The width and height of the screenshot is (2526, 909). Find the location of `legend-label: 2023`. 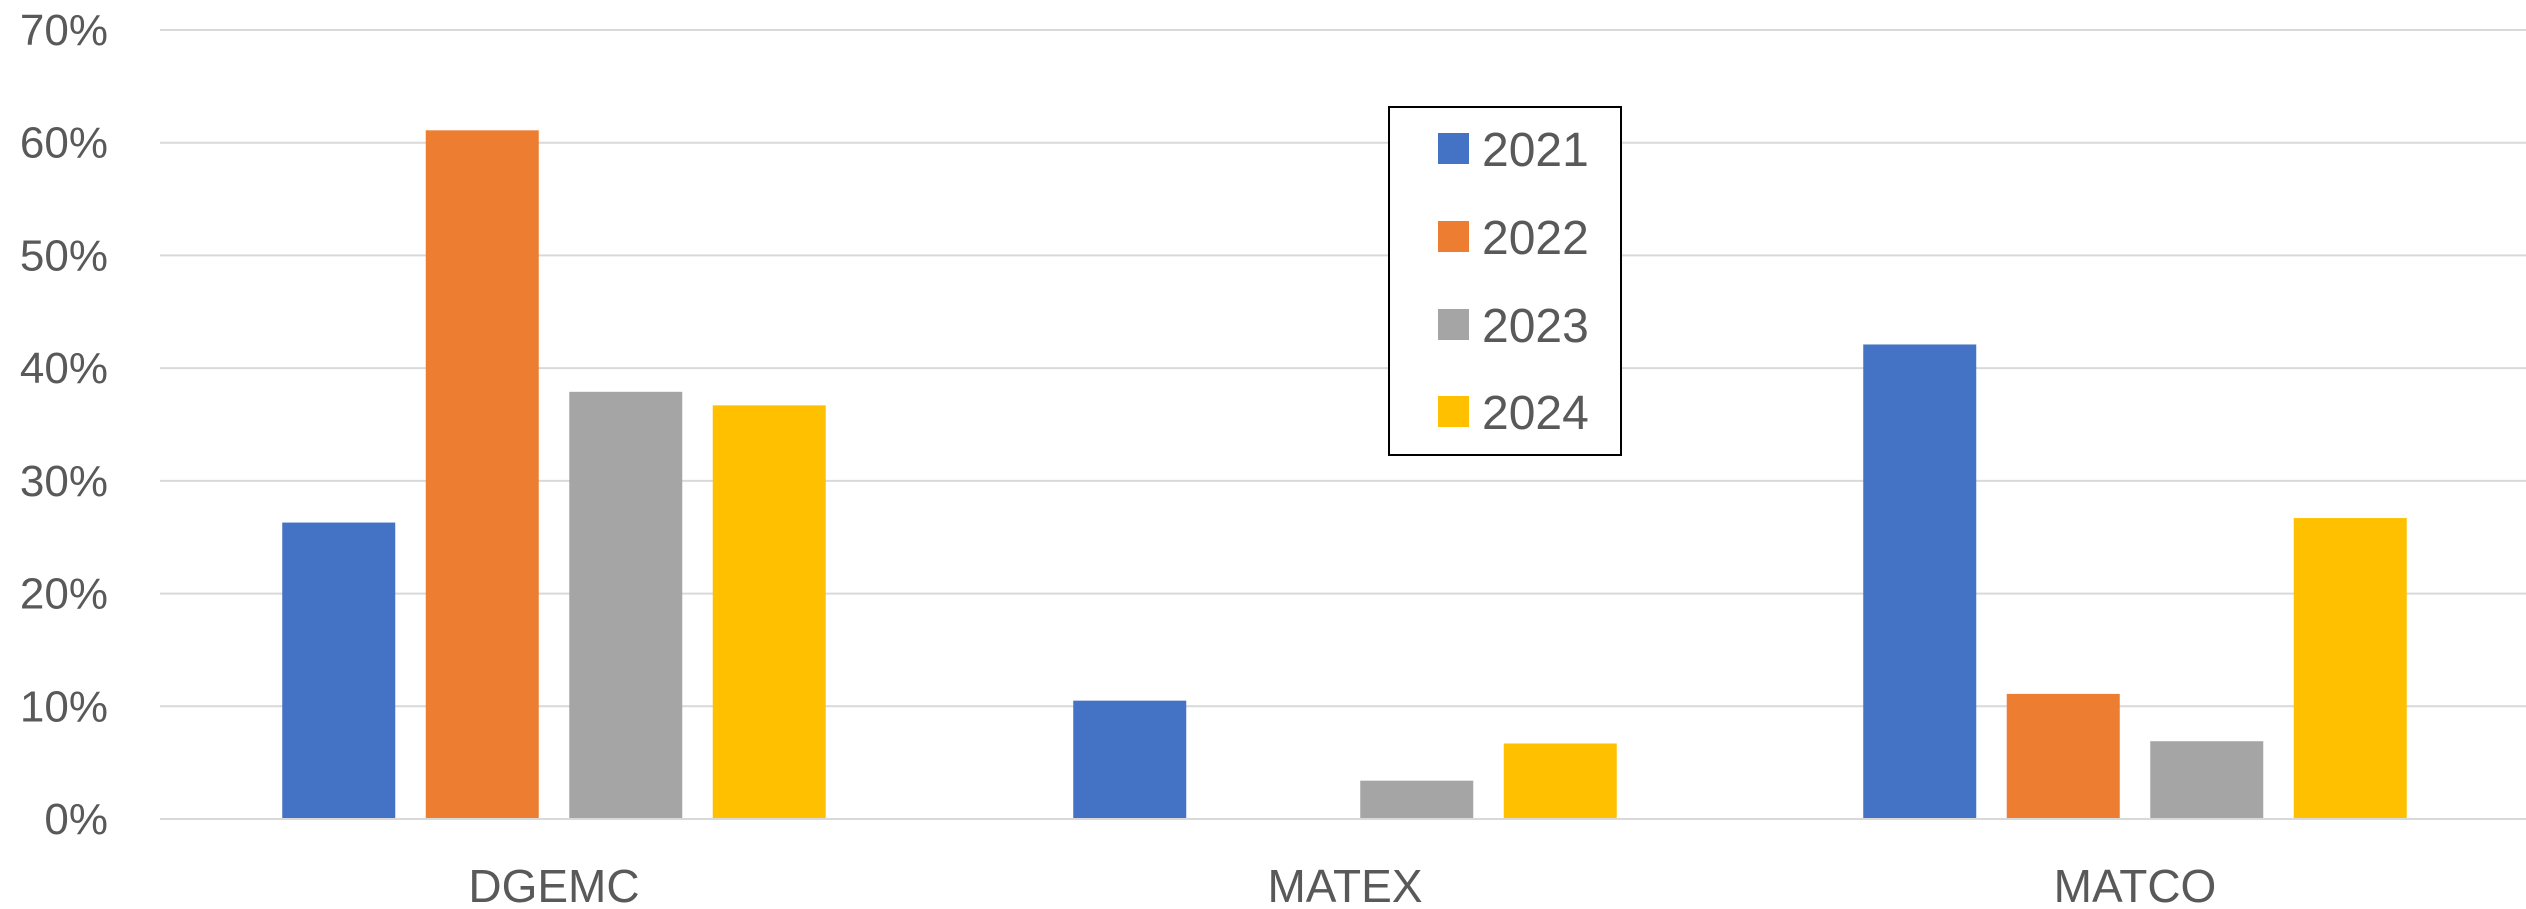

legend-label: 2023 is located at coordinates (1535, 326).